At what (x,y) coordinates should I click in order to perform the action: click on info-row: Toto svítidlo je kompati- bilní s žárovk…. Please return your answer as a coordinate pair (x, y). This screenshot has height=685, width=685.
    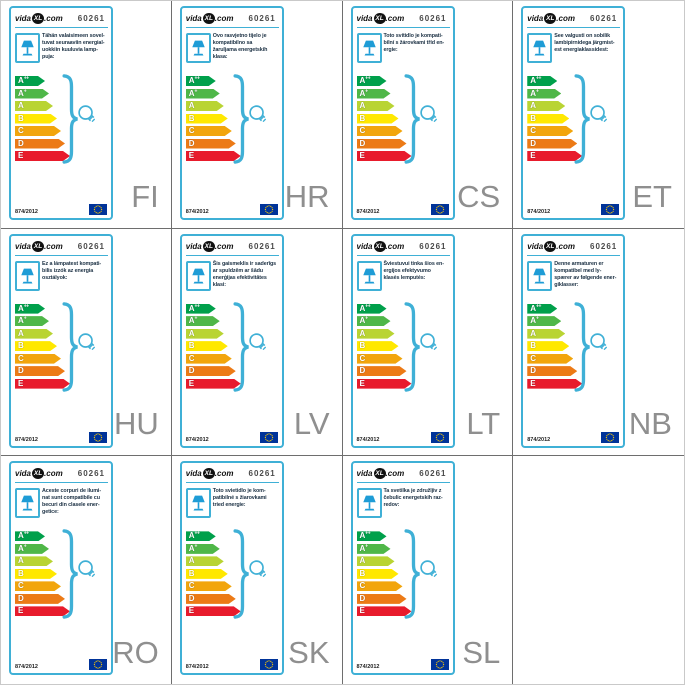
    Looking at the image, I should click on (403, 48).